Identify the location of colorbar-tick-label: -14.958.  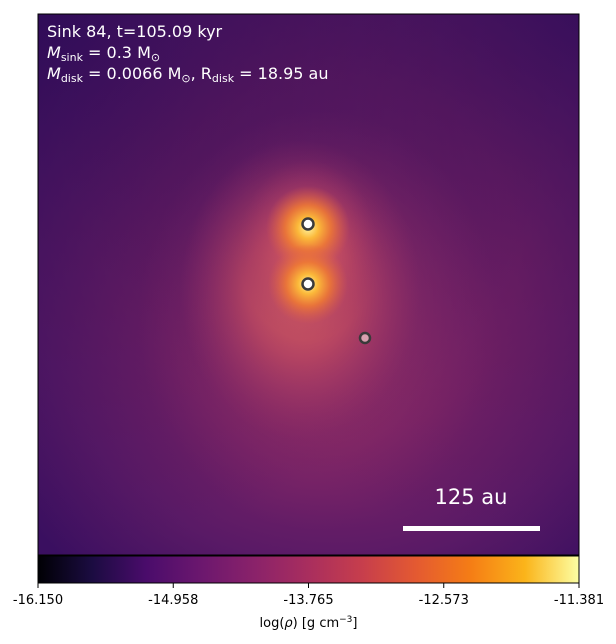
(173, 600).